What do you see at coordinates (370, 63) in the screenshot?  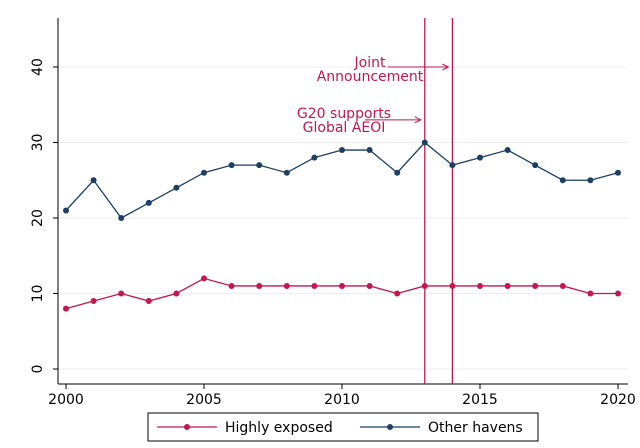 I see `annotation-label: Joint` at bounding box center [370, 63].